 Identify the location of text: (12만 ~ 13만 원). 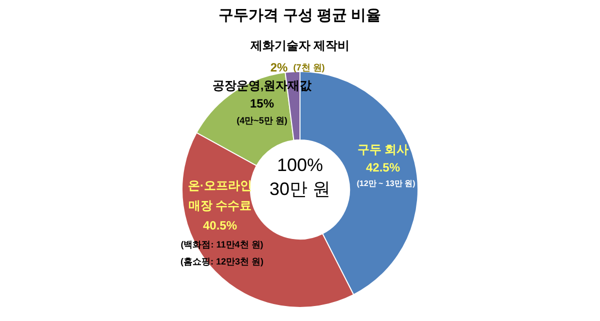
(386, 183).